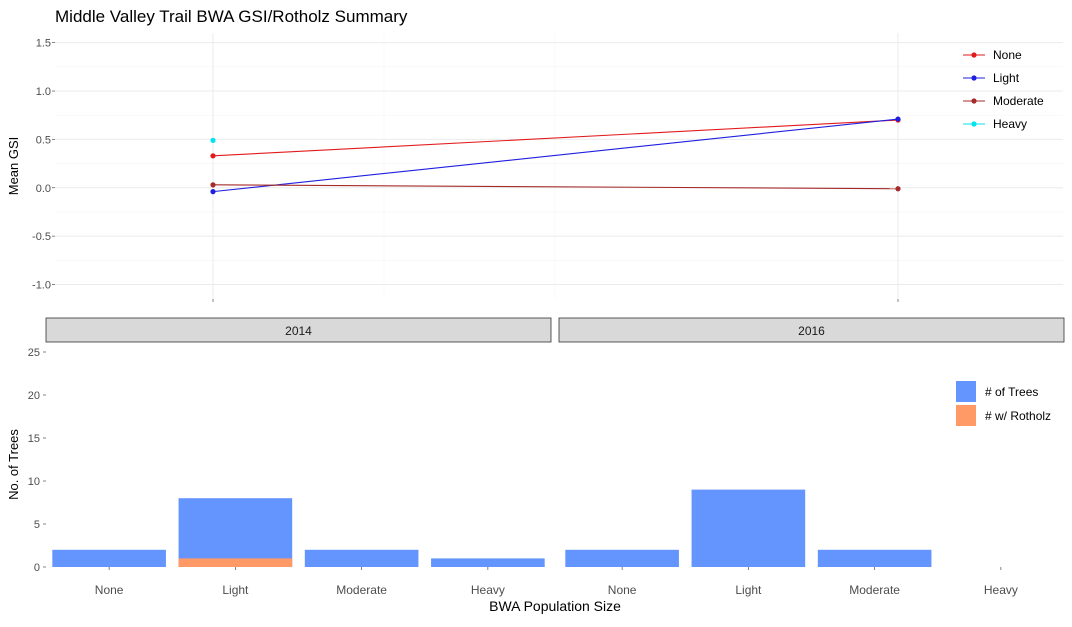  Describe the element at coordinates (213, 156) in the screenshot. I see `data-point-none` at that location.